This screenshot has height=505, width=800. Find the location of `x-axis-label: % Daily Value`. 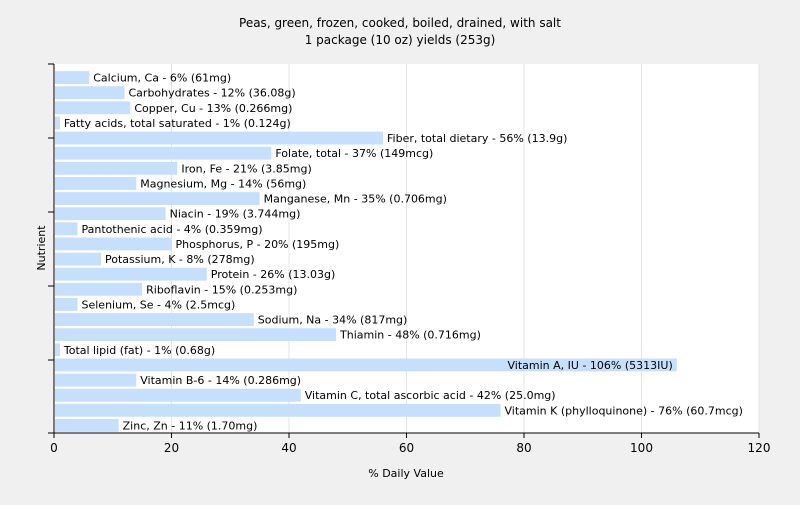

x-axis-label: % Daily Value is located at coordinates (406, 473).